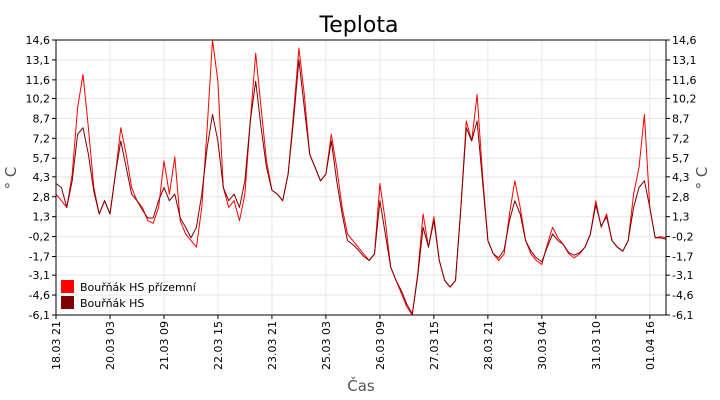 The image size is (720, 400). Describe the element at coordinates (681, 197) in the screenshot. I see `y-tick-label-right: 2,8` at that location.